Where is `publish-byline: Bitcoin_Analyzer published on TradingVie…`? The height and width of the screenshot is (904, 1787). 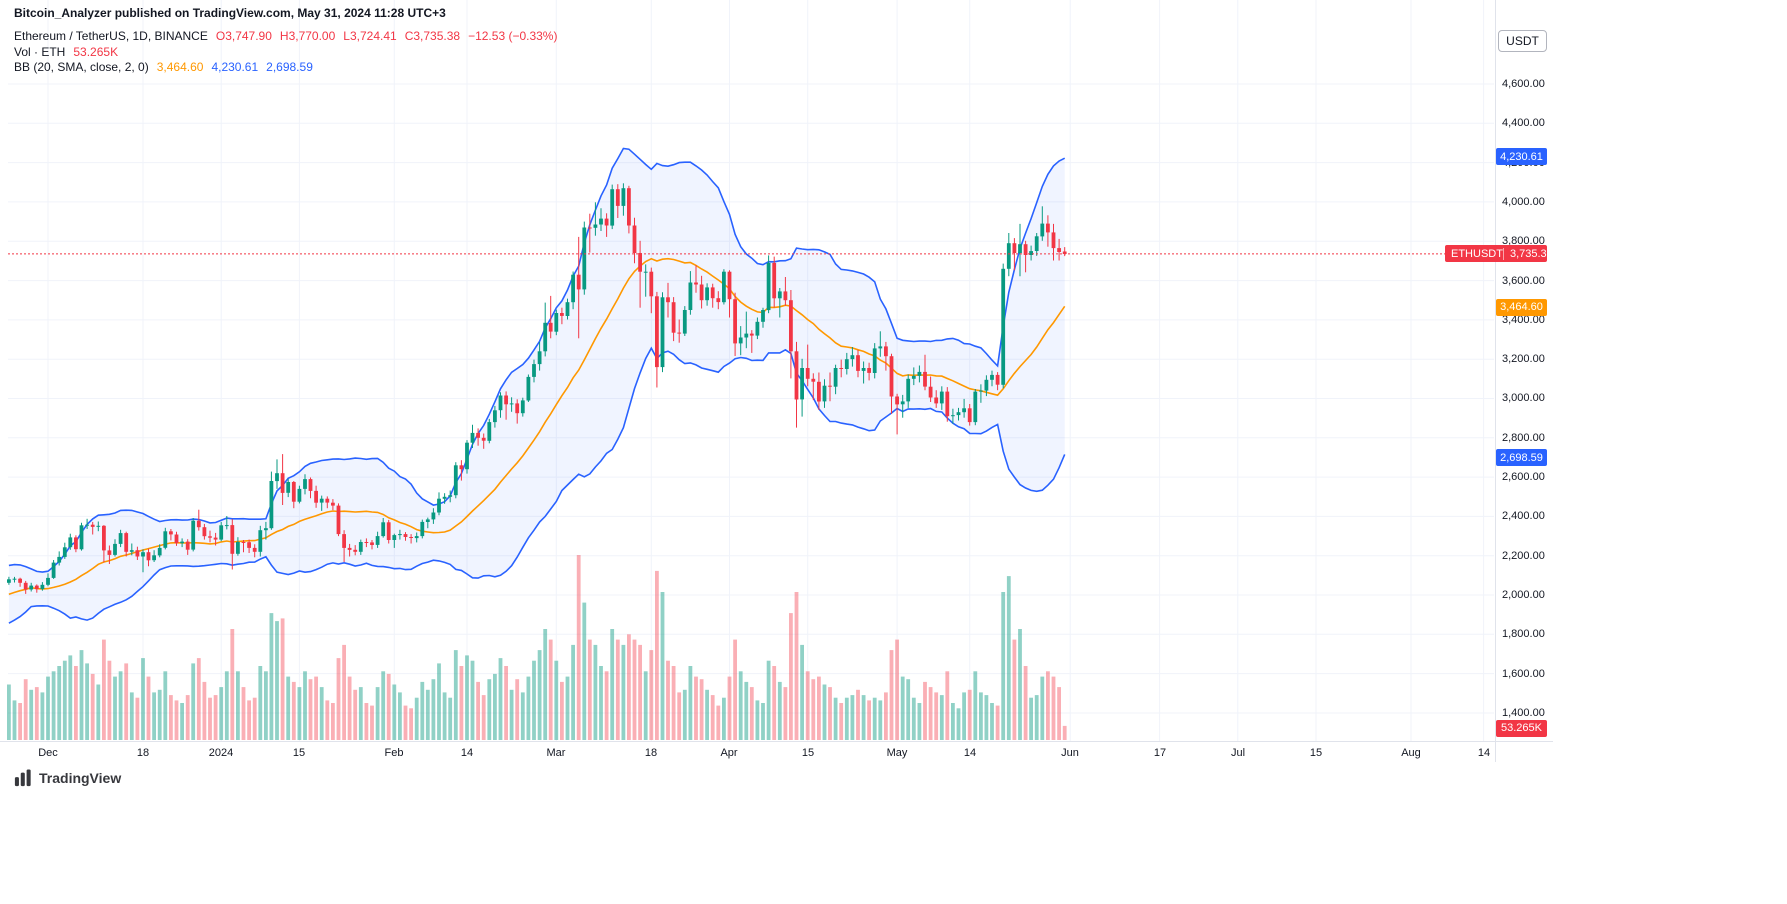
publish-byline: Bitcoin_Analyzer published on TradingVie… is located at coordinates (230, 13).